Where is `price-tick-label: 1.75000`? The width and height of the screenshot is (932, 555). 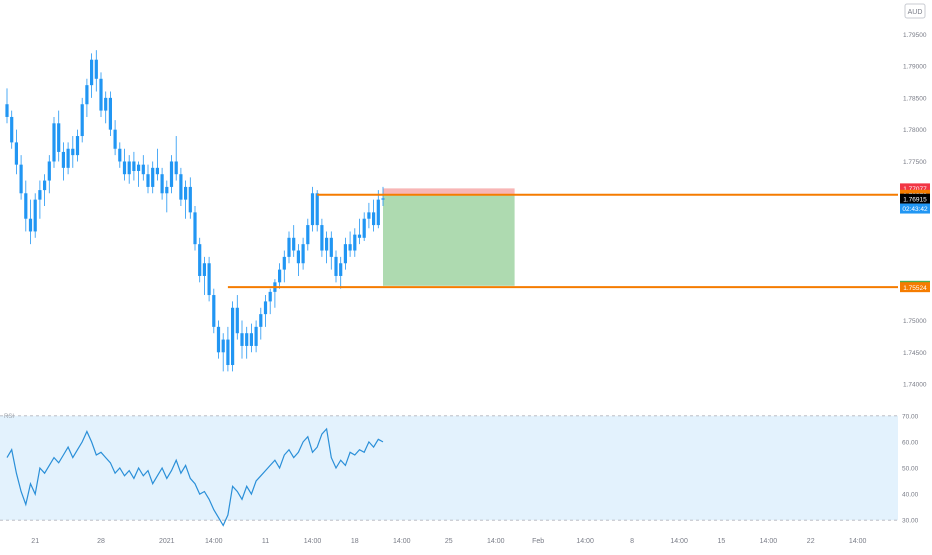
price-tick-label: 1.75000 is located at coordinates (915, 321).